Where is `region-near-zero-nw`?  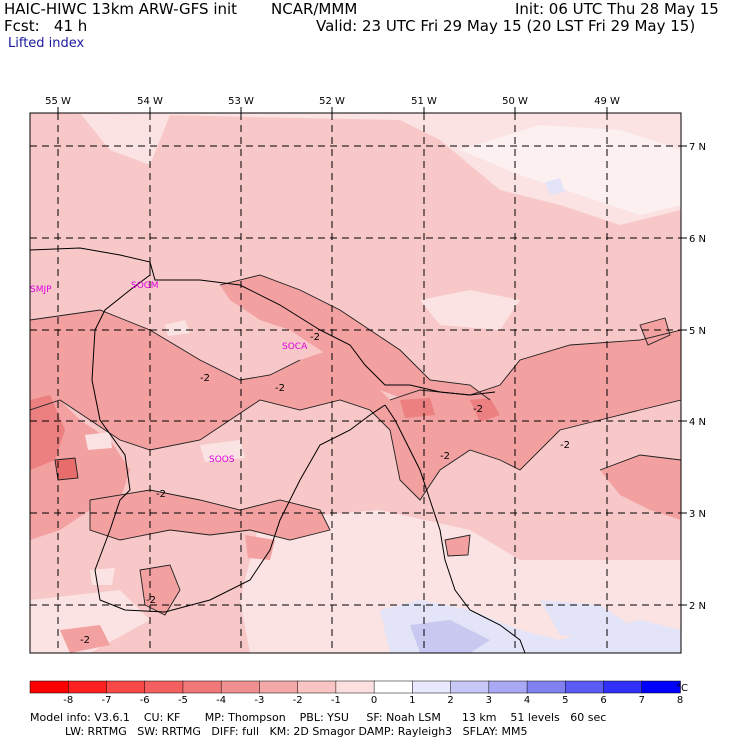 region-near-zero-nw is located at coordinates (100, 139).